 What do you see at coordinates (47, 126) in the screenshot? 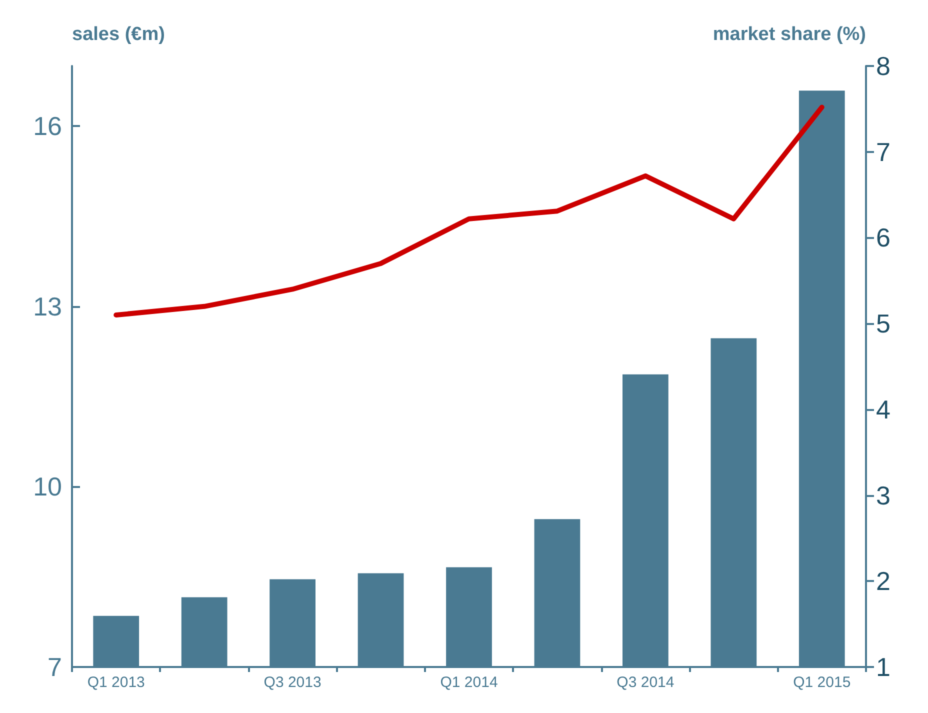
I see `y-tick-label: 16` at bounding box center [47, 126].